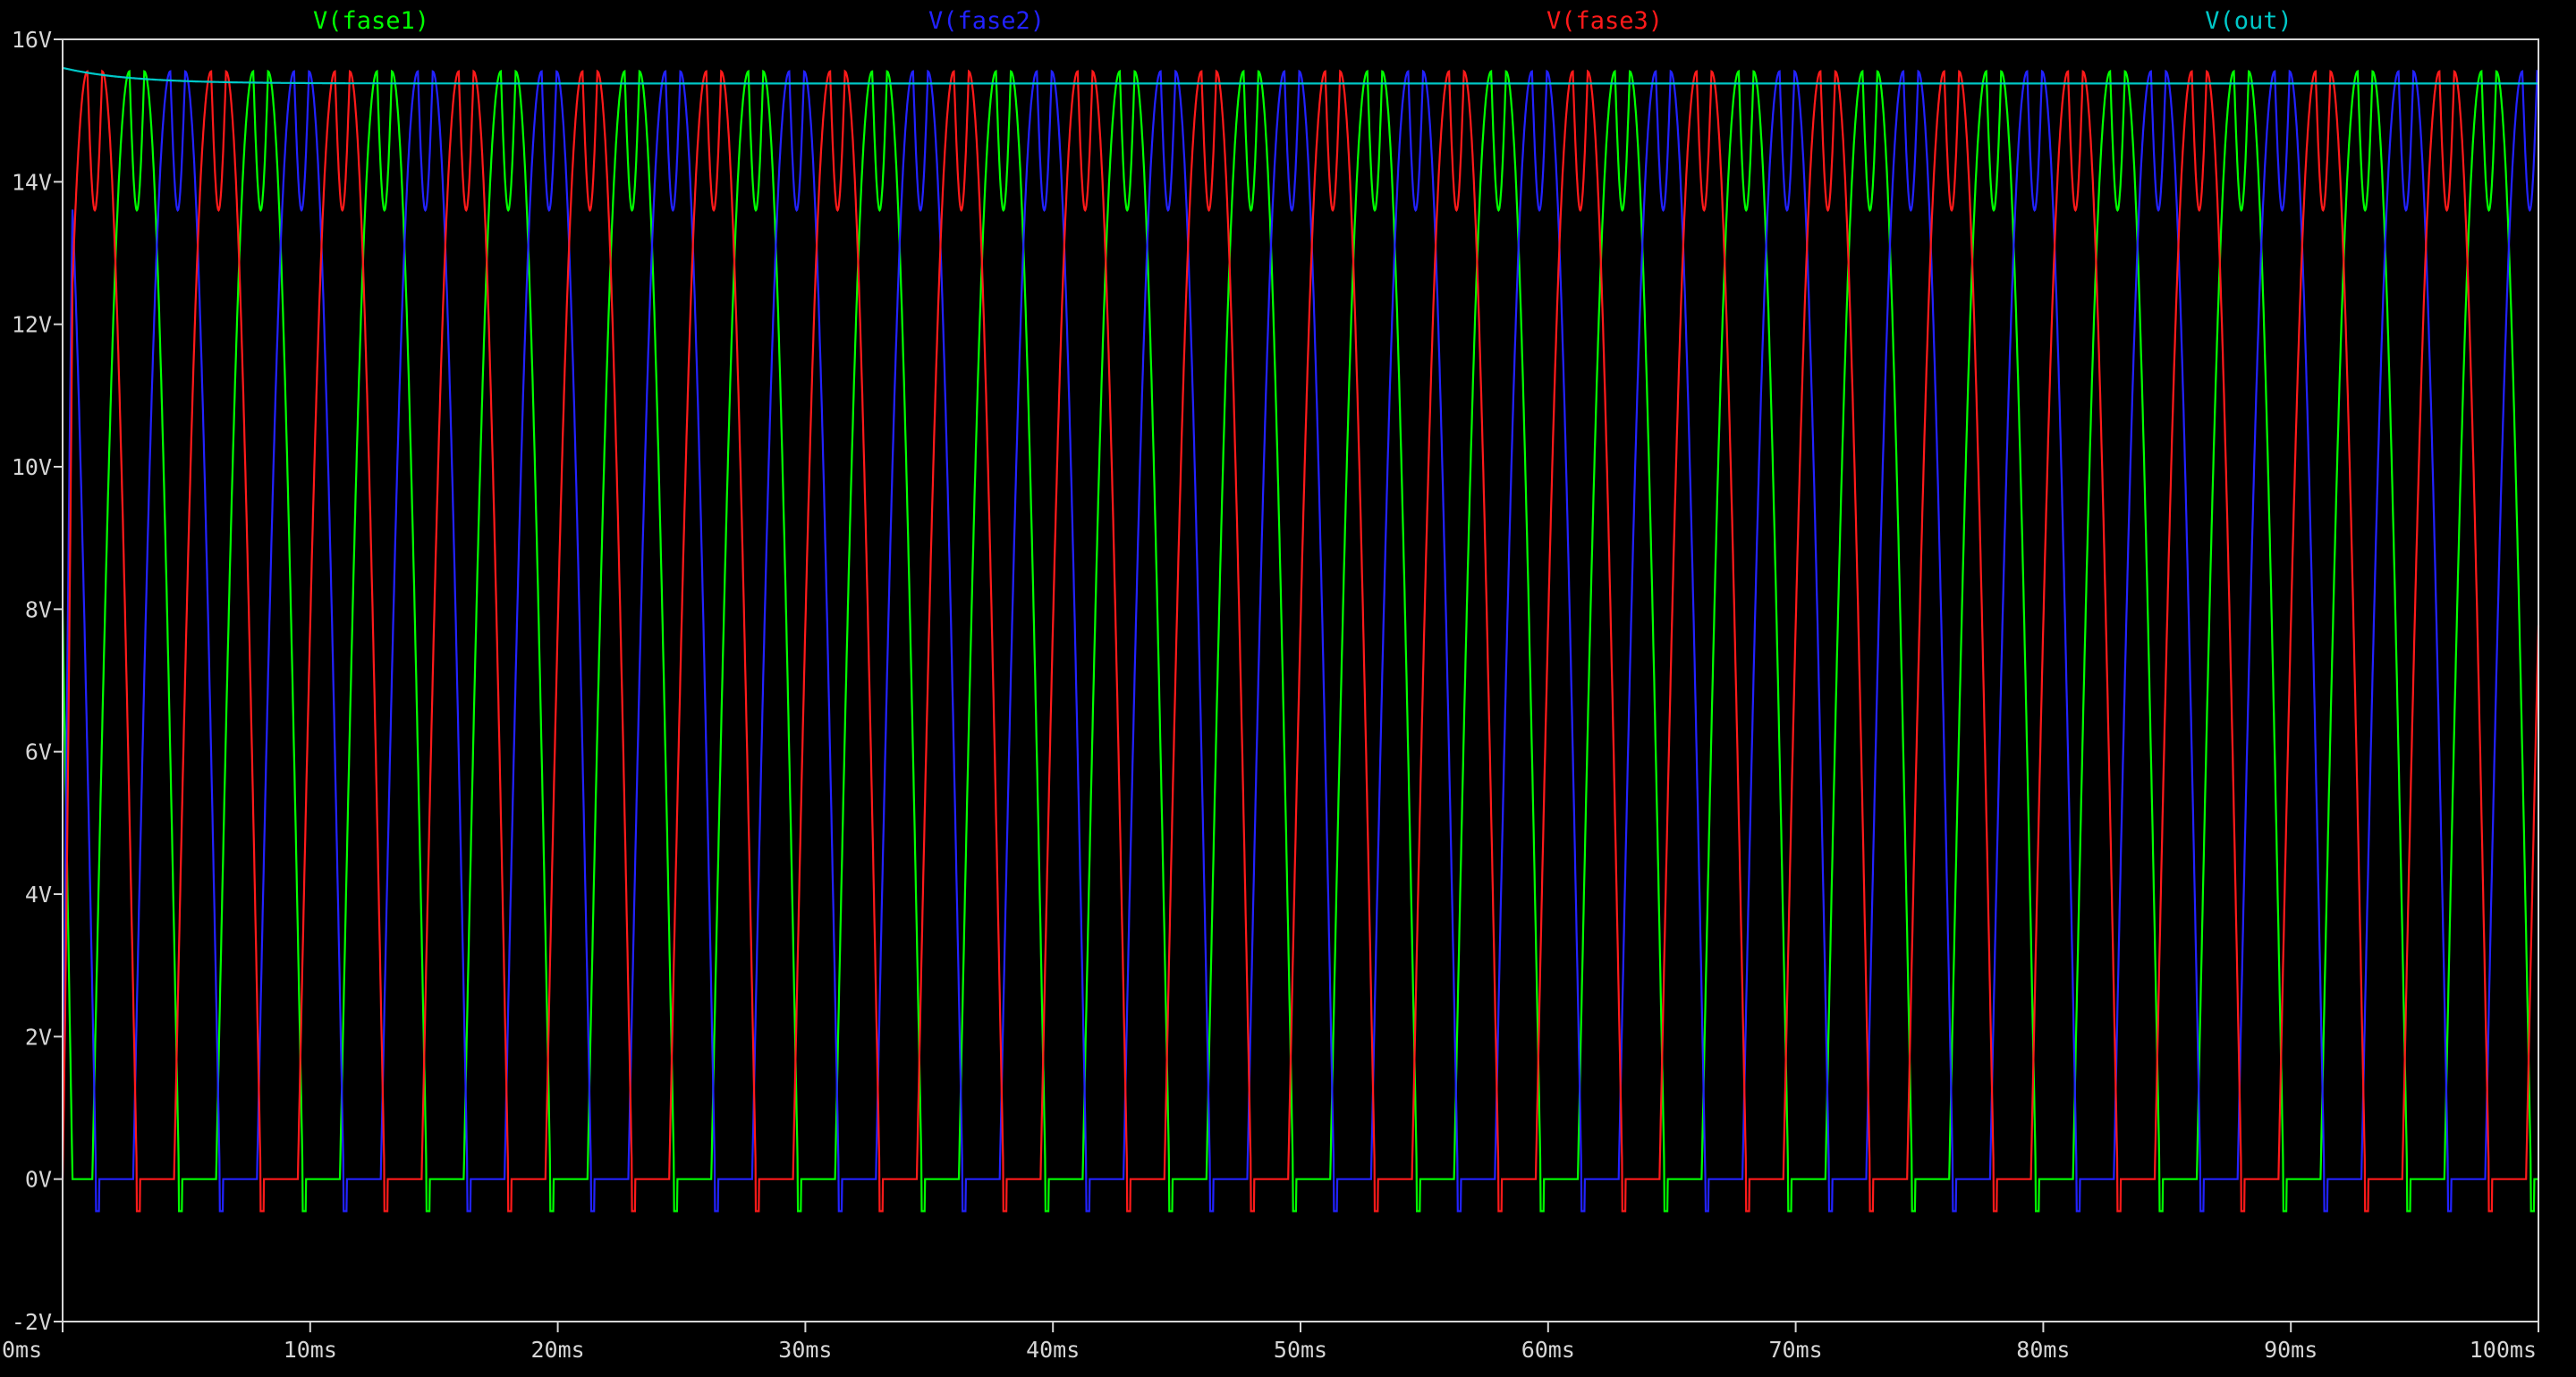 Image resolution: width=2576 pixels, height=1377 pixels. Describe the element at coordinates (37, 681) in the screenshot. I see `y-axis-ticks: -2V 0V 2V 4V 6V 8V 10V 12V 14V 16V` at that location.